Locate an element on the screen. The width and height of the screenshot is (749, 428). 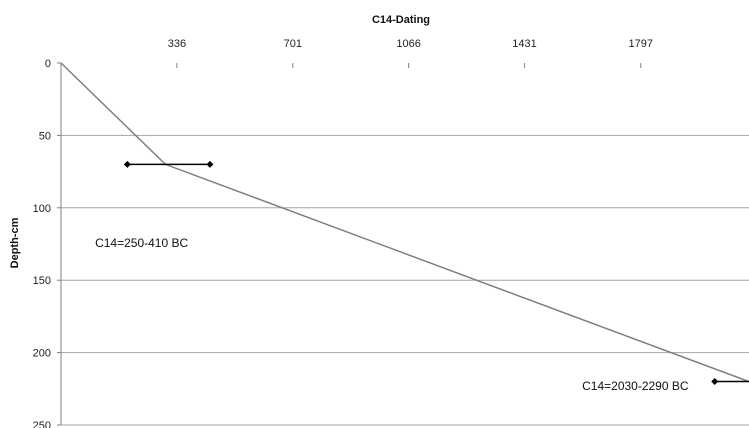
annotation-0: C14=250-410 BC is located at coordinates (141, 243).